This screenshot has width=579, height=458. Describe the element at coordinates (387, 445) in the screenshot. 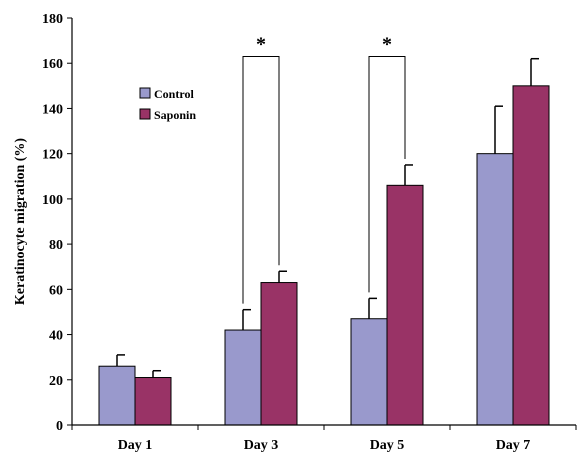

I see `x-tick-label: Day 5` at that location.